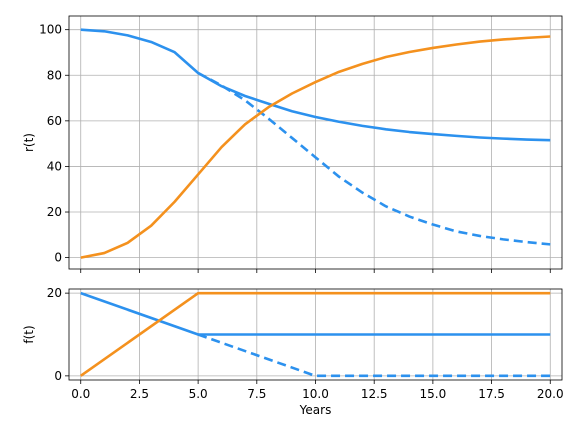 The height and width of the screenshot is (436, 581). I want to click on bottom-x-tick-label: 20.0, so click(550, 394).